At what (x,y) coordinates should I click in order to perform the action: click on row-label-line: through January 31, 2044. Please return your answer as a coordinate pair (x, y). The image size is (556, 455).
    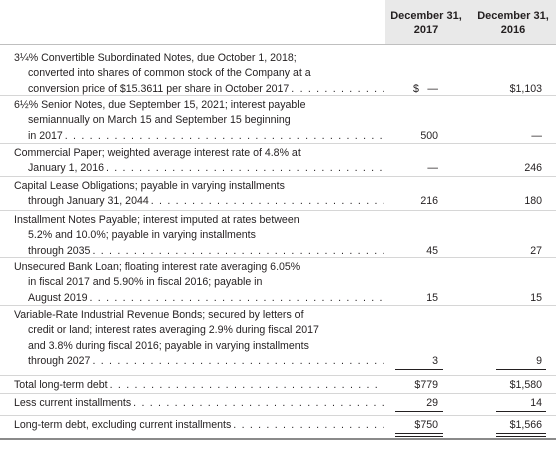
    Looking at the image, I should click on (88, 201).